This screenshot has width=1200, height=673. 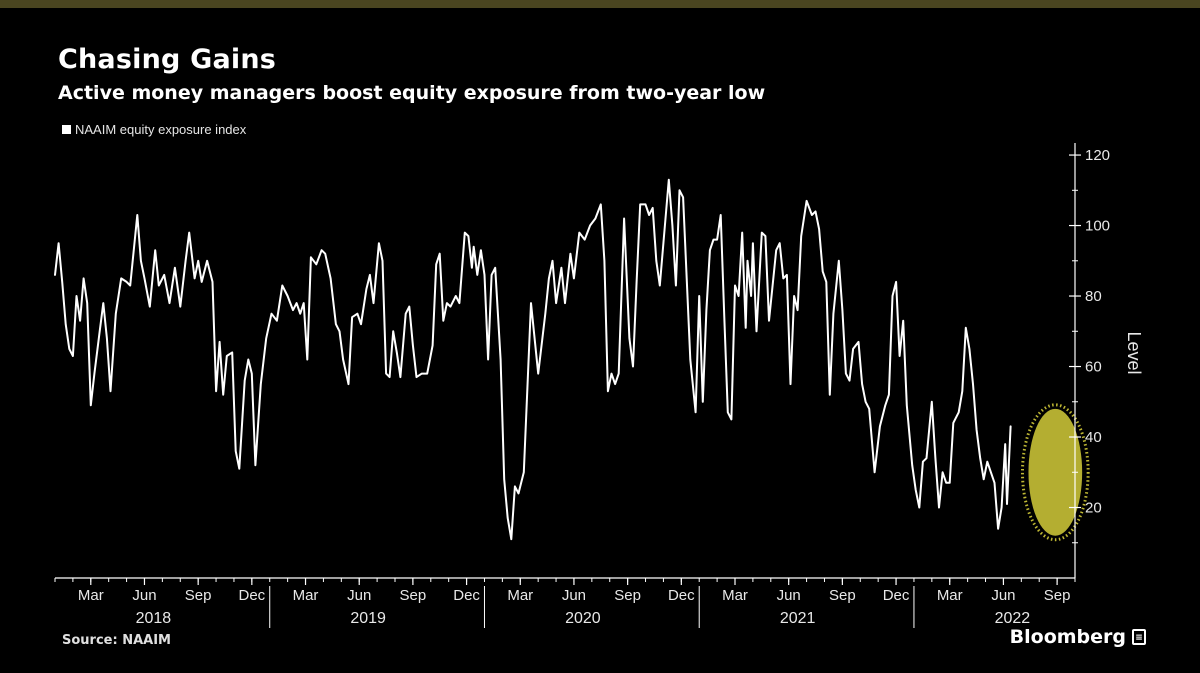 I want to click on legend-swatch, so click(x=66, y=129).